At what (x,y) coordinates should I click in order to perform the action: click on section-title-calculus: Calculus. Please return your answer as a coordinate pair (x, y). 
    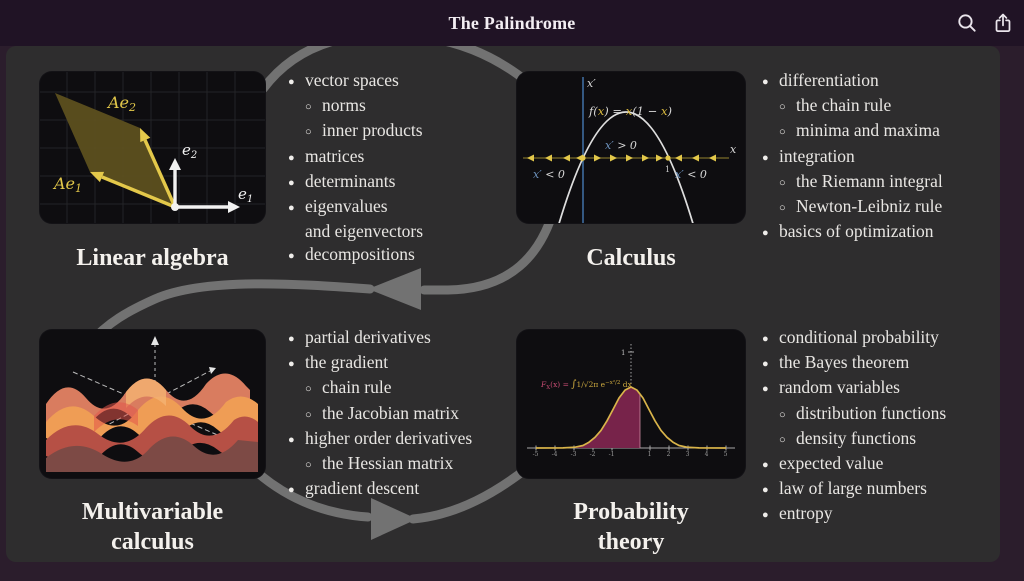
    Looking at the image, I should click on (631, 258).